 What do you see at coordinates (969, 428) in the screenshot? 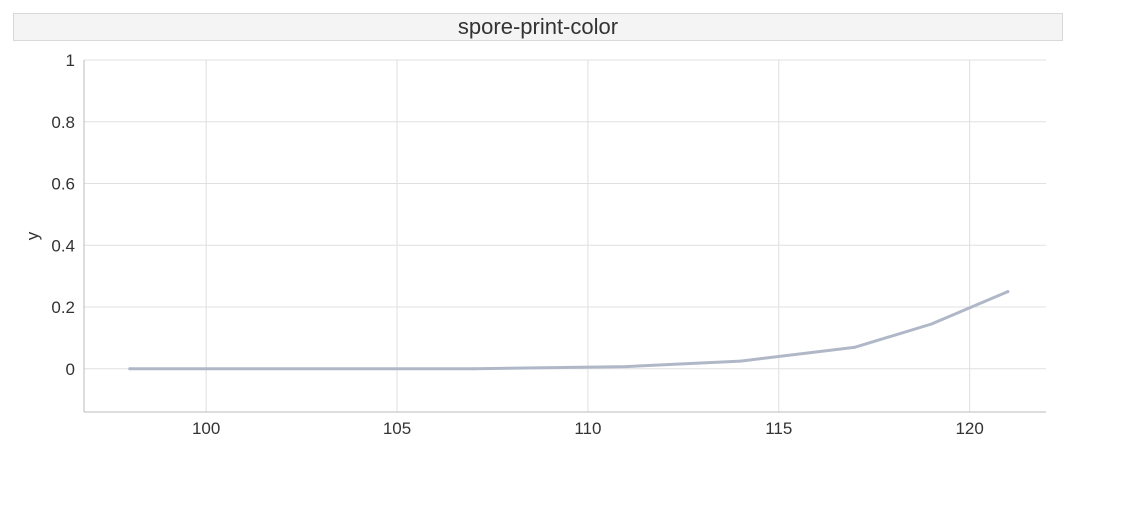
I see `x-tick-label: 120` at bounding box center [969, 428].